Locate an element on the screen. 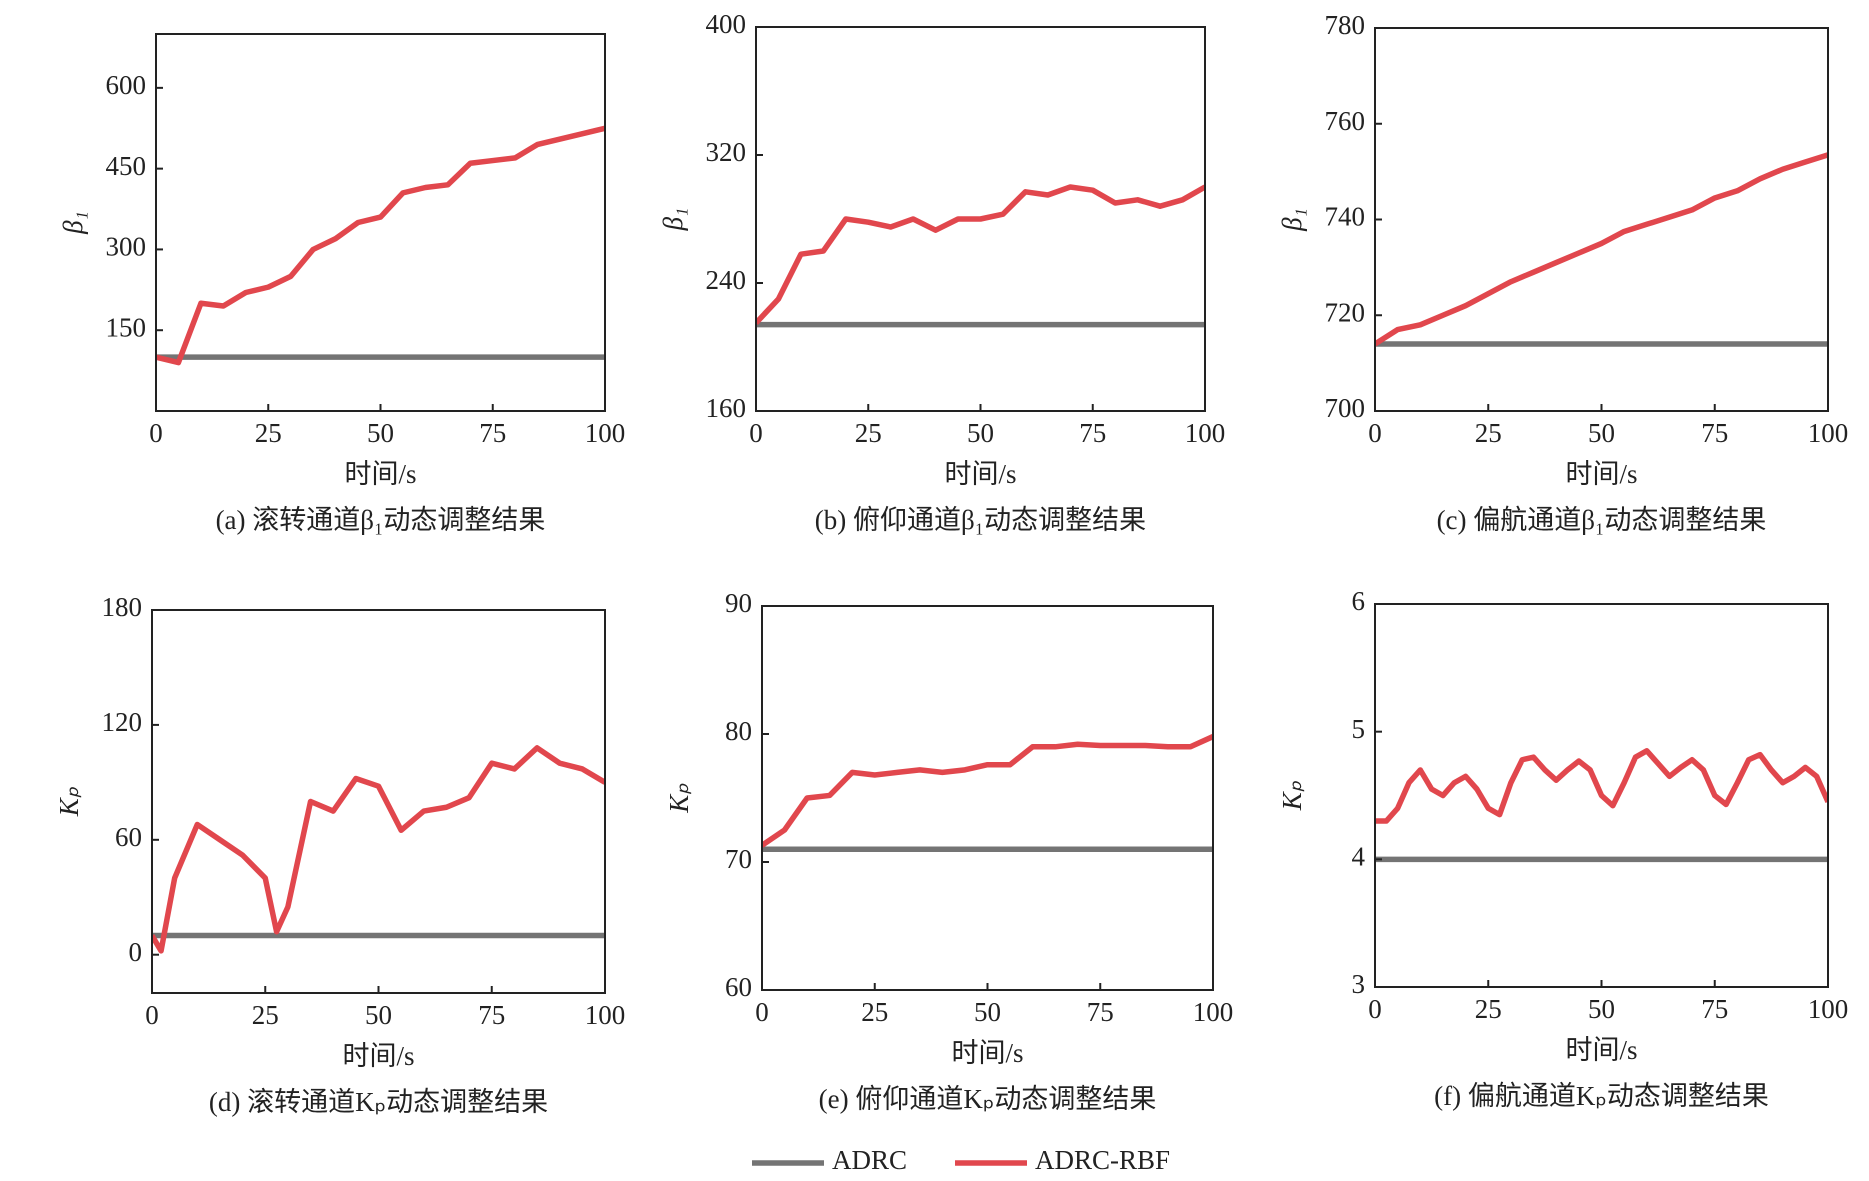 This screenshot has width=1869, height=1181. y-tick-label: 150 is located at coordinates (126, 327).